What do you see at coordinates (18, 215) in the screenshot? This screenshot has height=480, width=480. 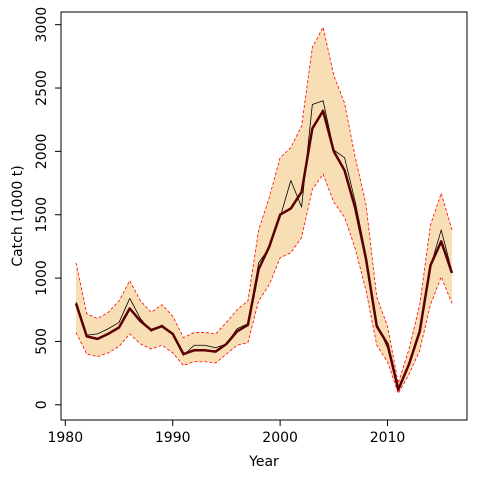 I see `y-axis-label: Catch (1000 t)` at bounding box center [18, 215].